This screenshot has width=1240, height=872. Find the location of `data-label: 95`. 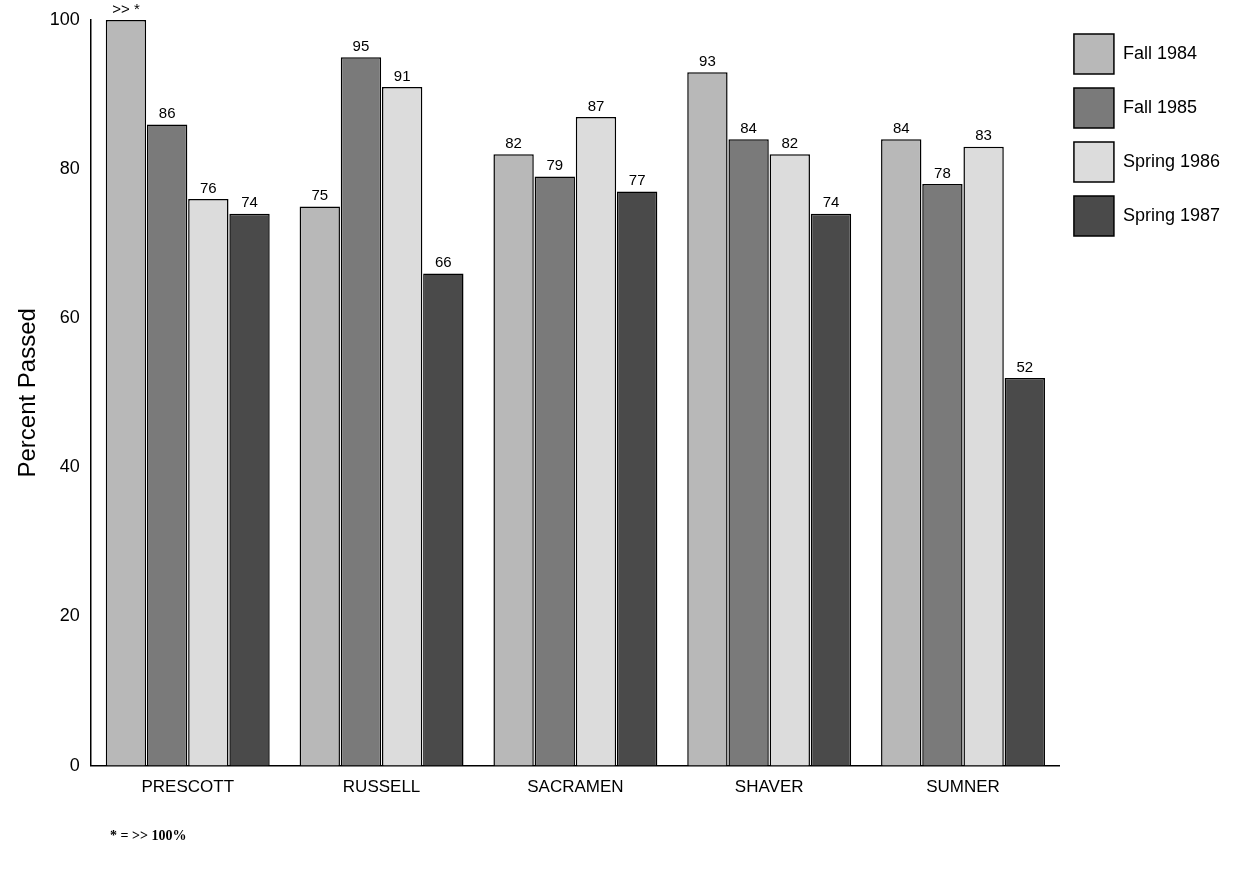

data-label: 95 is located at coordinates (361, 45).